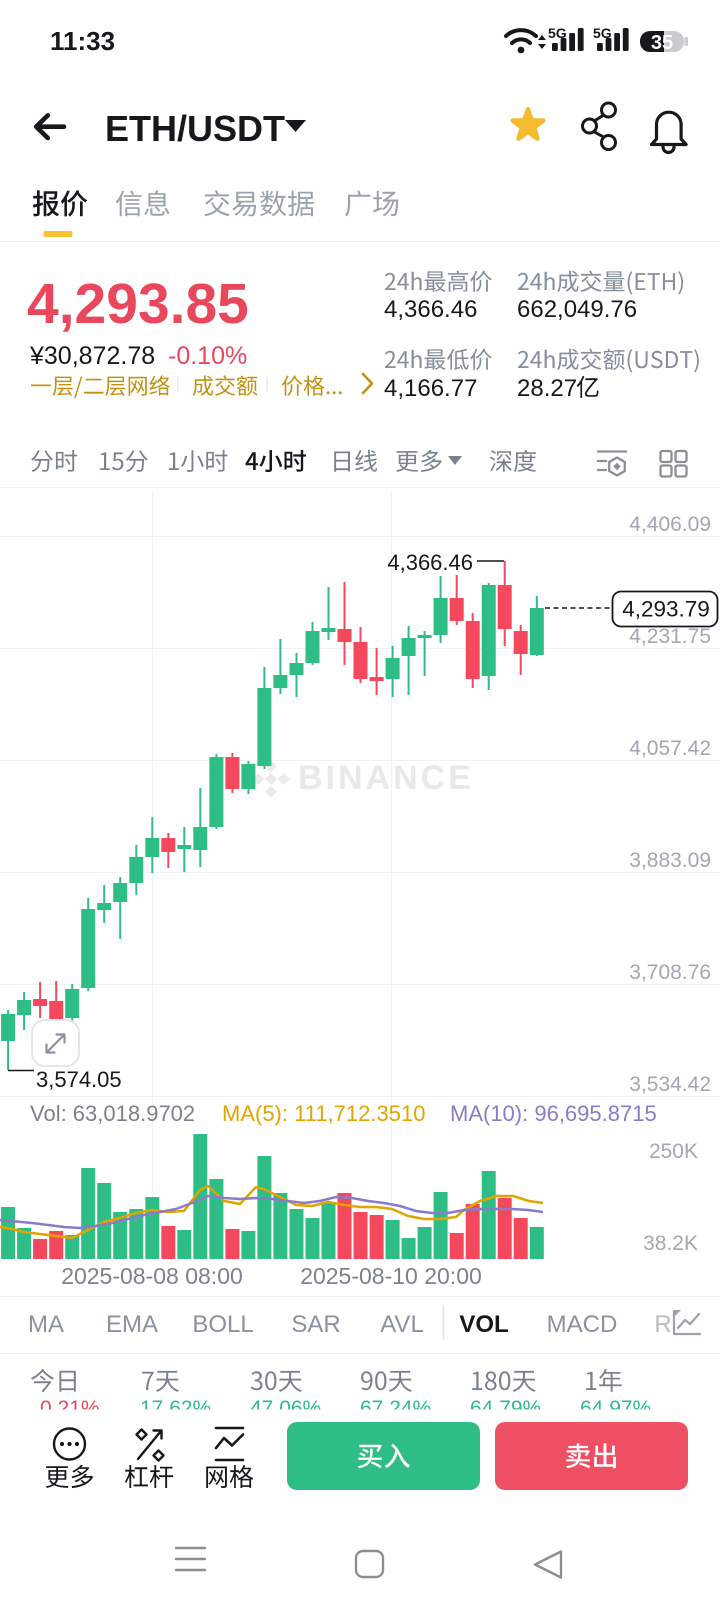 This screenshot has height=1604, width=720. I want to click on svg-text: 38.2K, so click(670, 1243).